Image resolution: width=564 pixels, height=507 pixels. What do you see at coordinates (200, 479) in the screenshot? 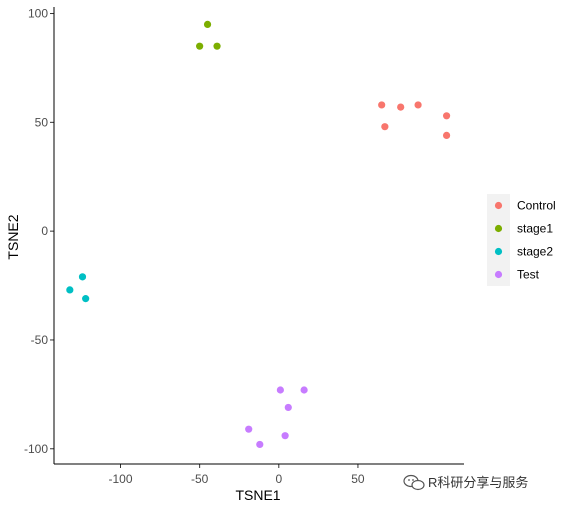
I see `x-tick-label: -50` at bounding box center [200, 479].